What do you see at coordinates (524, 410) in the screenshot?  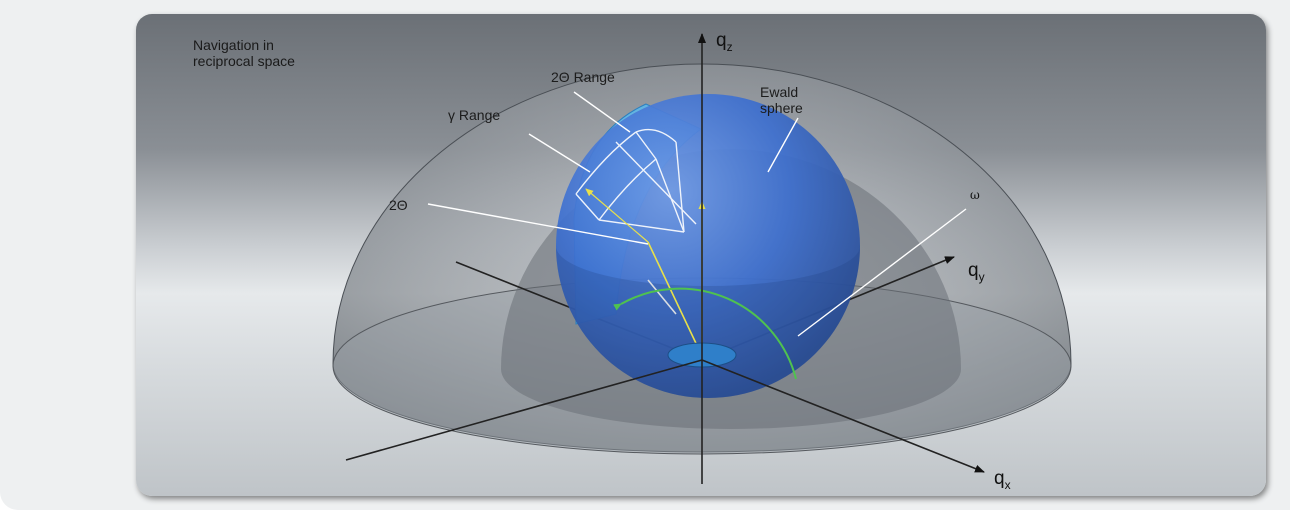 I see `neg-y-axis` at bounding box center [524, 410].